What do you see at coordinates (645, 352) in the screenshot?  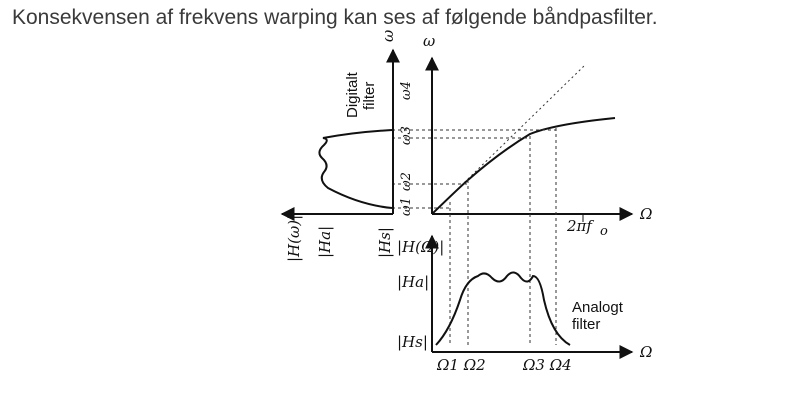 I see `Omega-axis-label-bottom: Ω` at bounding box center [645, 352].